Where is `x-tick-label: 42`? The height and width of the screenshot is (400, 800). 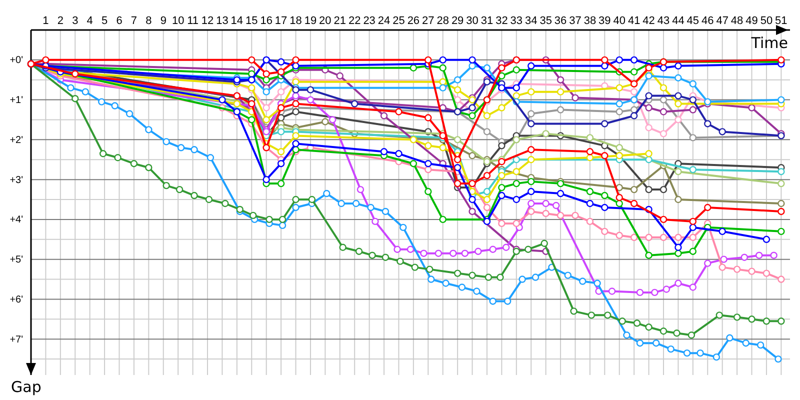 x-tick-label: 42 is located at coordinates (648, 21).